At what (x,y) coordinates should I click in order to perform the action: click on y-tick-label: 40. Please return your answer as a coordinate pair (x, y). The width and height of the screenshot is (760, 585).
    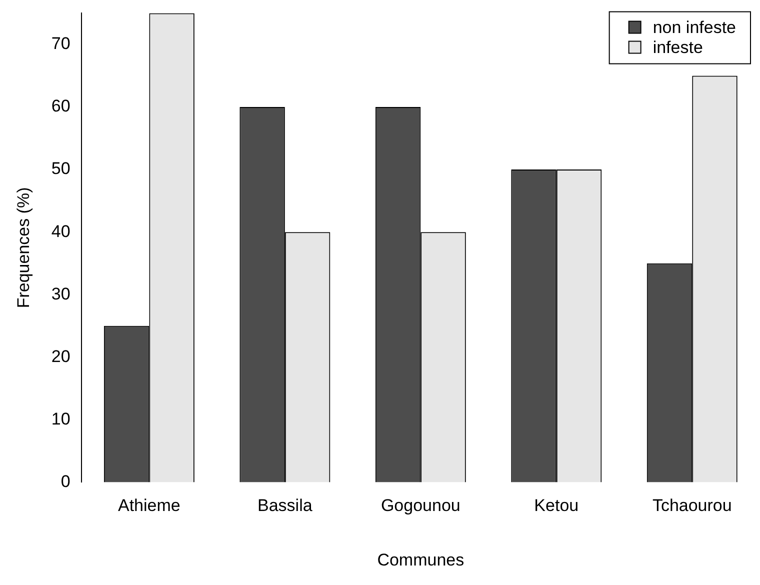
    Looking at the image, I should click on (60, 231).